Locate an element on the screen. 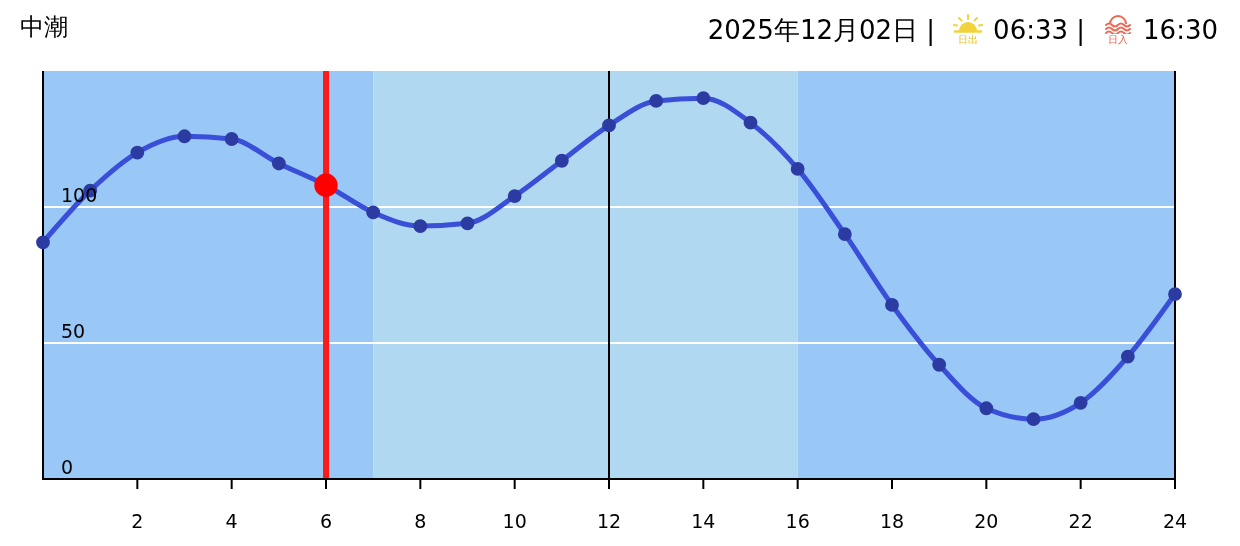 The height and width of the screenshot is (546, 1240). x-tick-label: 20 is located at coordinates (986, 521).